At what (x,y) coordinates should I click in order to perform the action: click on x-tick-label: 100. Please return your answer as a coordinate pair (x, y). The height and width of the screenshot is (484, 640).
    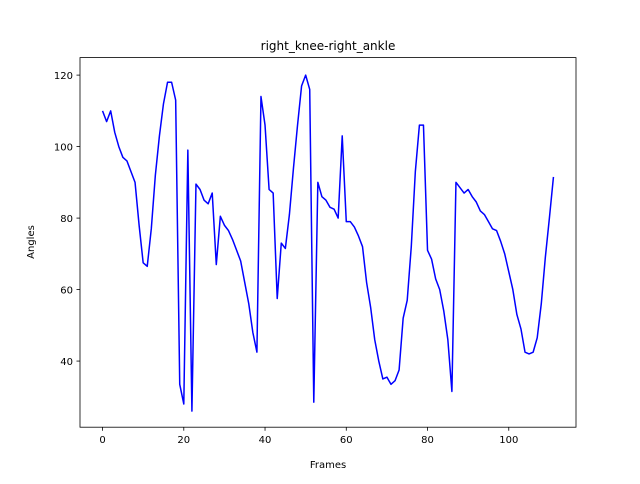
    Looking at the image, I should click on (508, 440).